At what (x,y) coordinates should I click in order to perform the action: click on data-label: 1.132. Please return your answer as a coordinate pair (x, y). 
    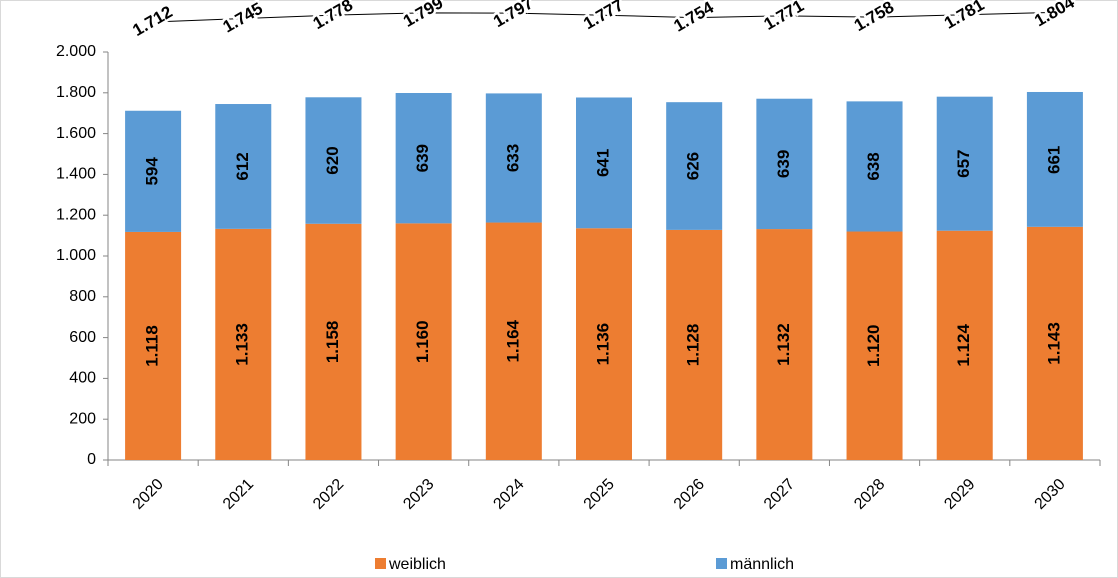
    Looking at the image, I should click on (783, 344).